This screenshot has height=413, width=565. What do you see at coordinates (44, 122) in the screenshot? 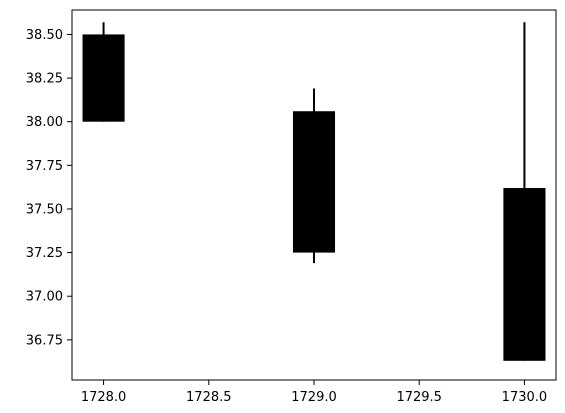
I see `y-tick-label: 38.00` at bounding box center [44, 122].